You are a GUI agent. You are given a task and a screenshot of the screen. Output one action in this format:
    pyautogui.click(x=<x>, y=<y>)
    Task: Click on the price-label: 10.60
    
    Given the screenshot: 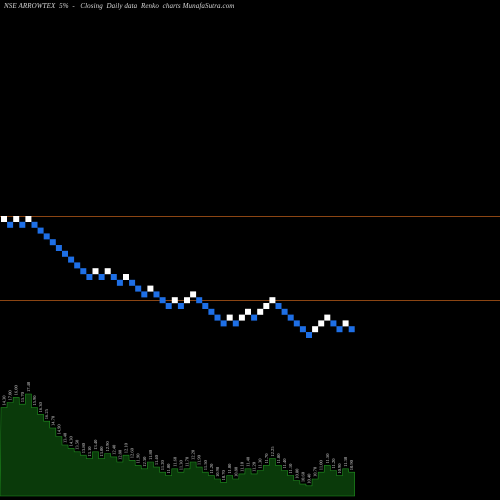 What is the action you would take?
    pyautogui.click(x=302, y=476)
    